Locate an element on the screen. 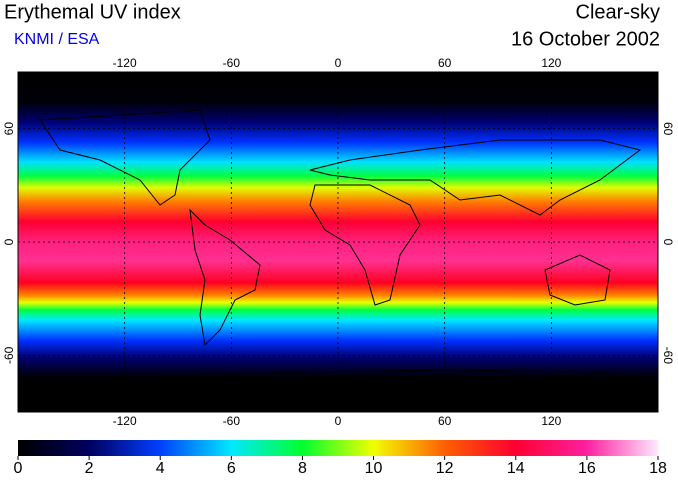 The image size is (678, 480). colorbar-tick-label: 10 is located at coordinates (374, 468).